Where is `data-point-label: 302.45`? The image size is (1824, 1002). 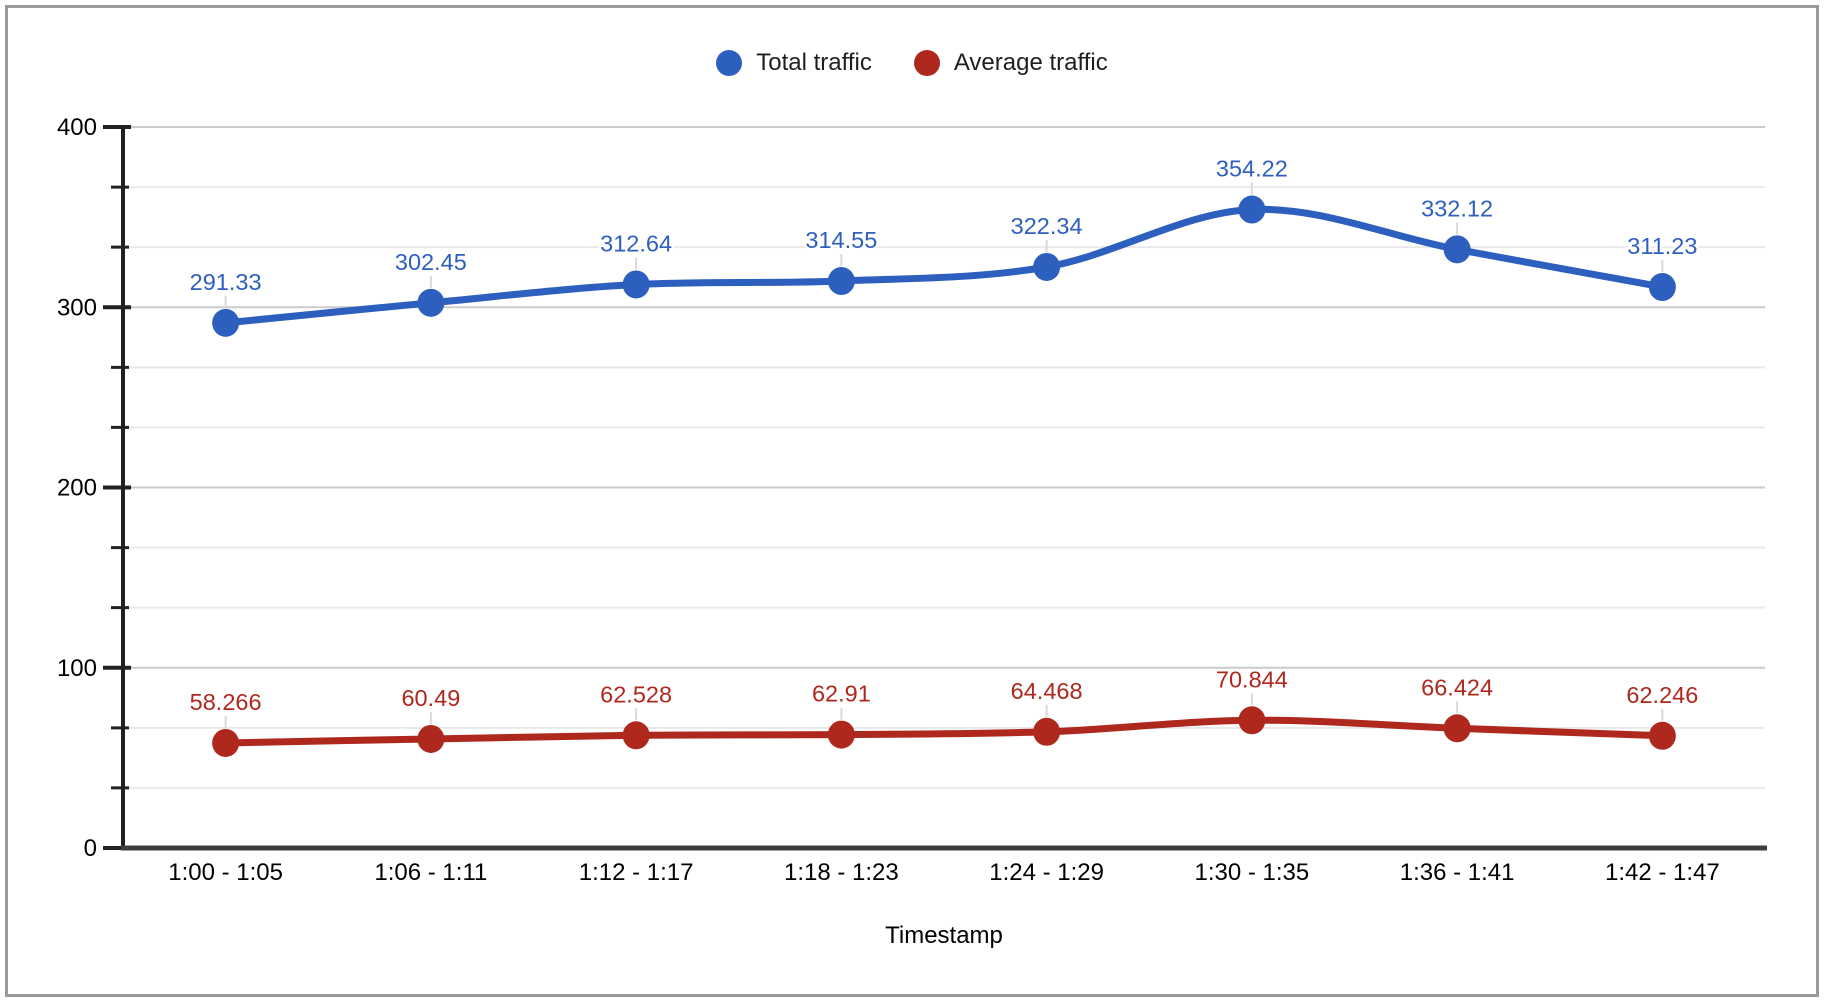
data-point-label: 302.45 is located at coordinates (431, 262).